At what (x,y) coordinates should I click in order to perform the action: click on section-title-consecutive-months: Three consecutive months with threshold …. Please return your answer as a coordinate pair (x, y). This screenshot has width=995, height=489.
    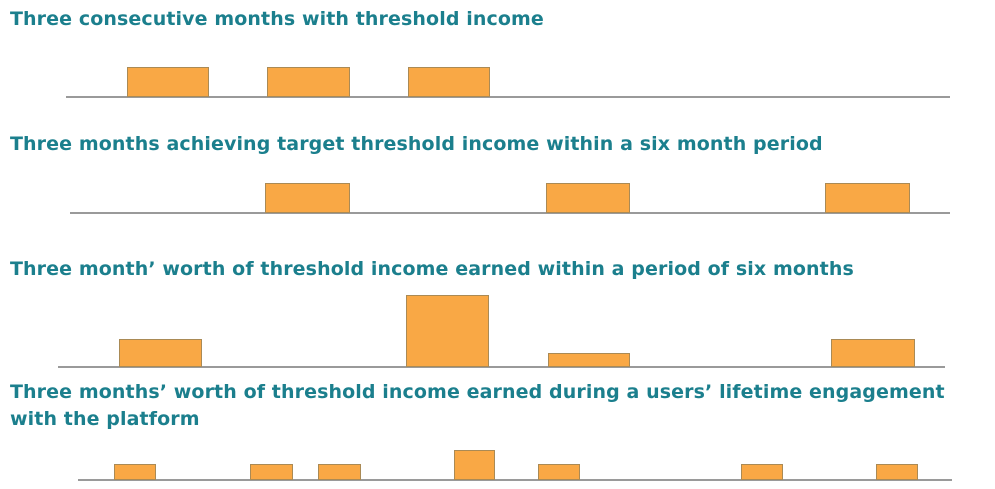
    Looking at the image, I should click on (277, 19).